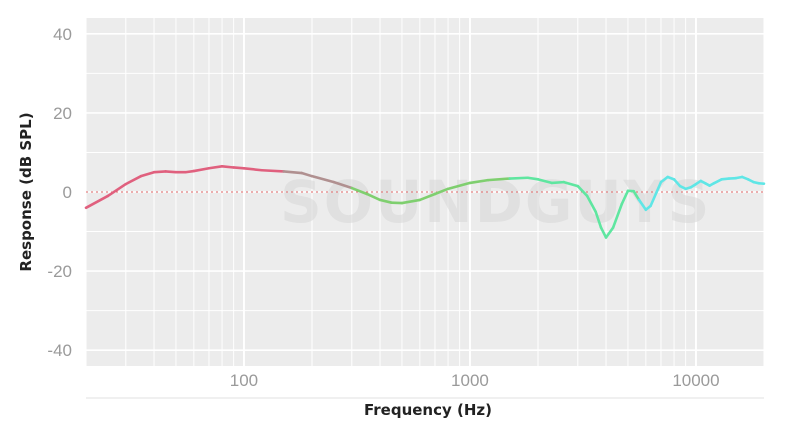 This screenshot has width=800, height=423. I want to click on y-axis-label: Response (dB SPL), so click(26, 191).